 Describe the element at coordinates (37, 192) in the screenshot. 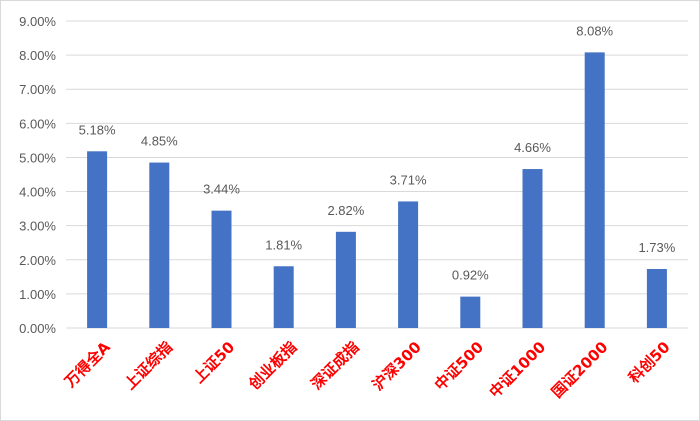

I see `y-tick-label: 4.00%` at that location.